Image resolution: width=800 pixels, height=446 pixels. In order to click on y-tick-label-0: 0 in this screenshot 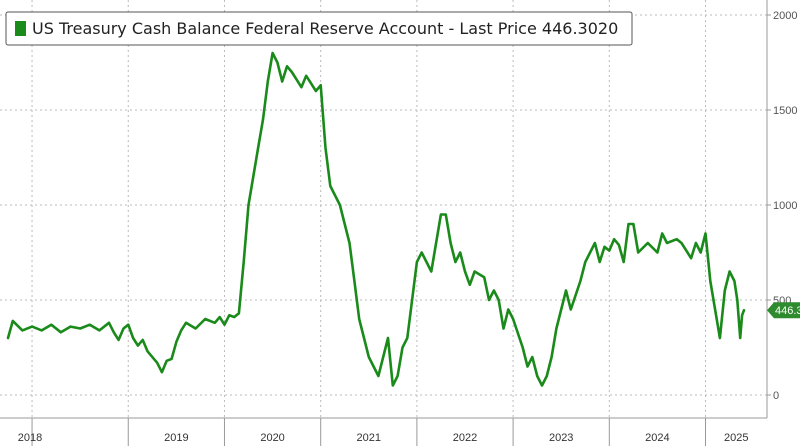, I will do `click(776, 396)`.